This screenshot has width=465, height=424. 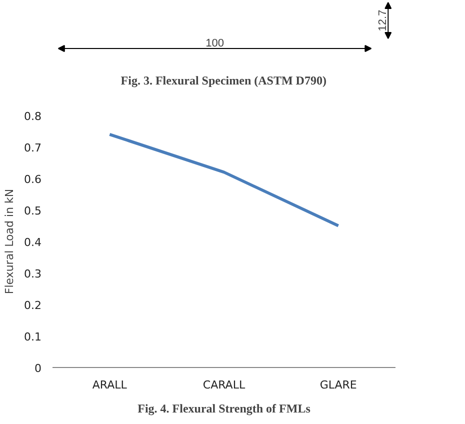 I want to click on text: Fig. 4. Flexural Strength of FMLs, so click(x=224, y=409).